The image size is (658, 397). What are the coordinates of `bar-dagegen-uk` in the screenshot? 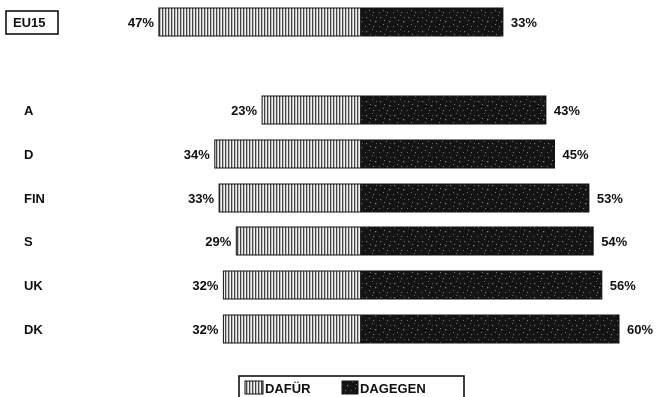 It's located at (481, 285).